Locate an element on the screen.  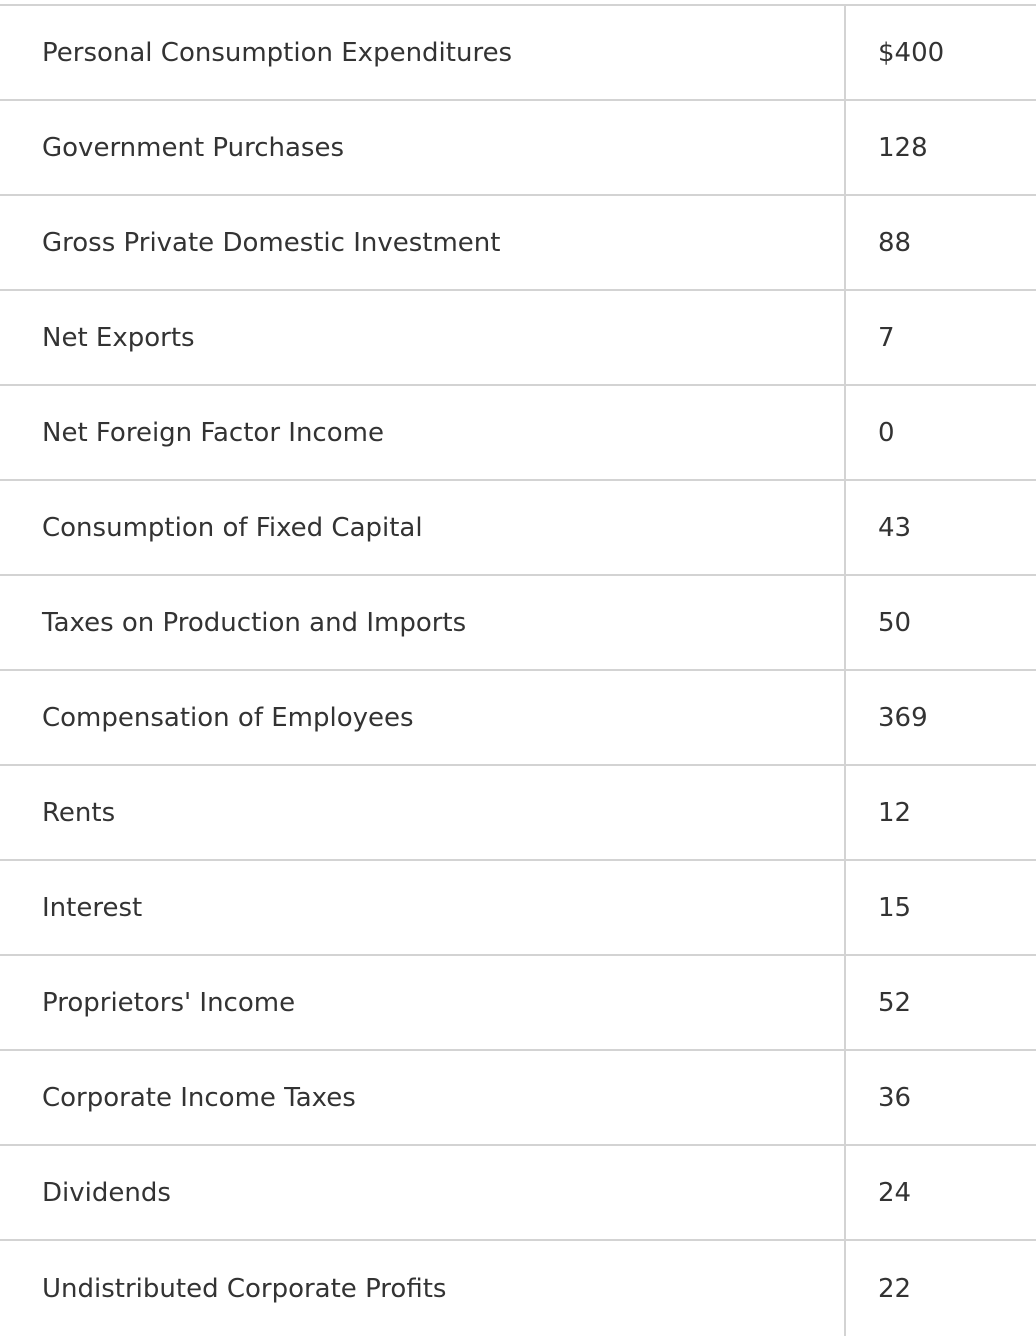
row-value: 52 is located at coordinates (895, 1002).